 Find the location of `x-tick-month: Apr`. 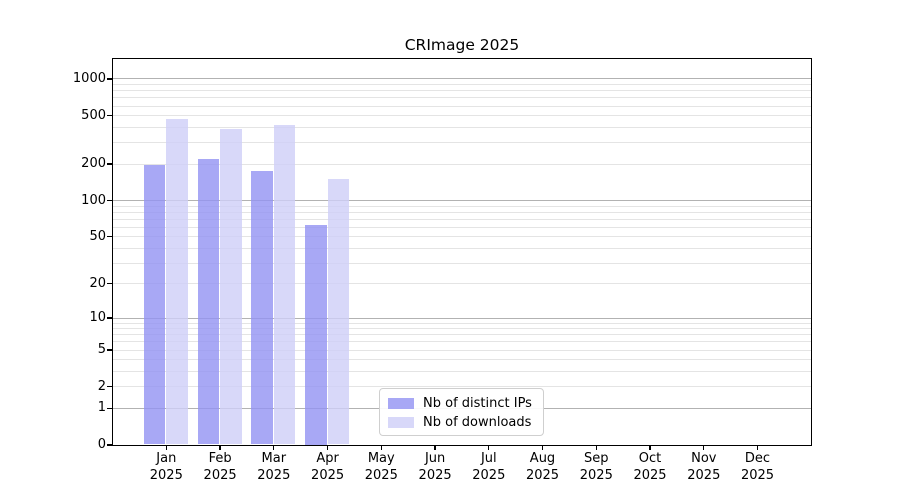

x-tick-month: Apr is located at coordinates (327, 458).